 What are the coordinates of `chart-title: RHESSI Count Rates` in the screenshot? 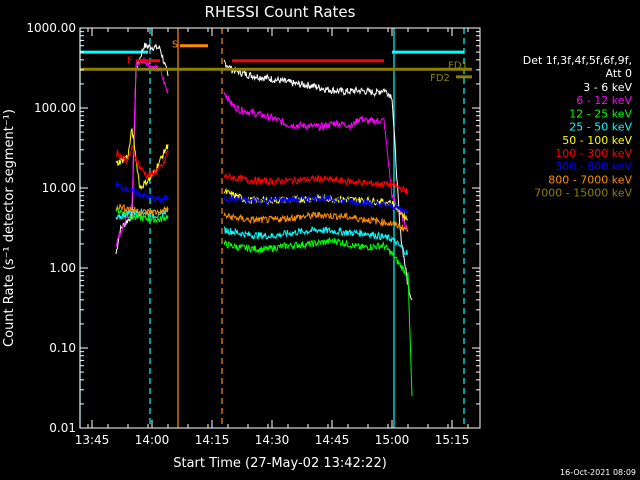 It's located at (280, 12).